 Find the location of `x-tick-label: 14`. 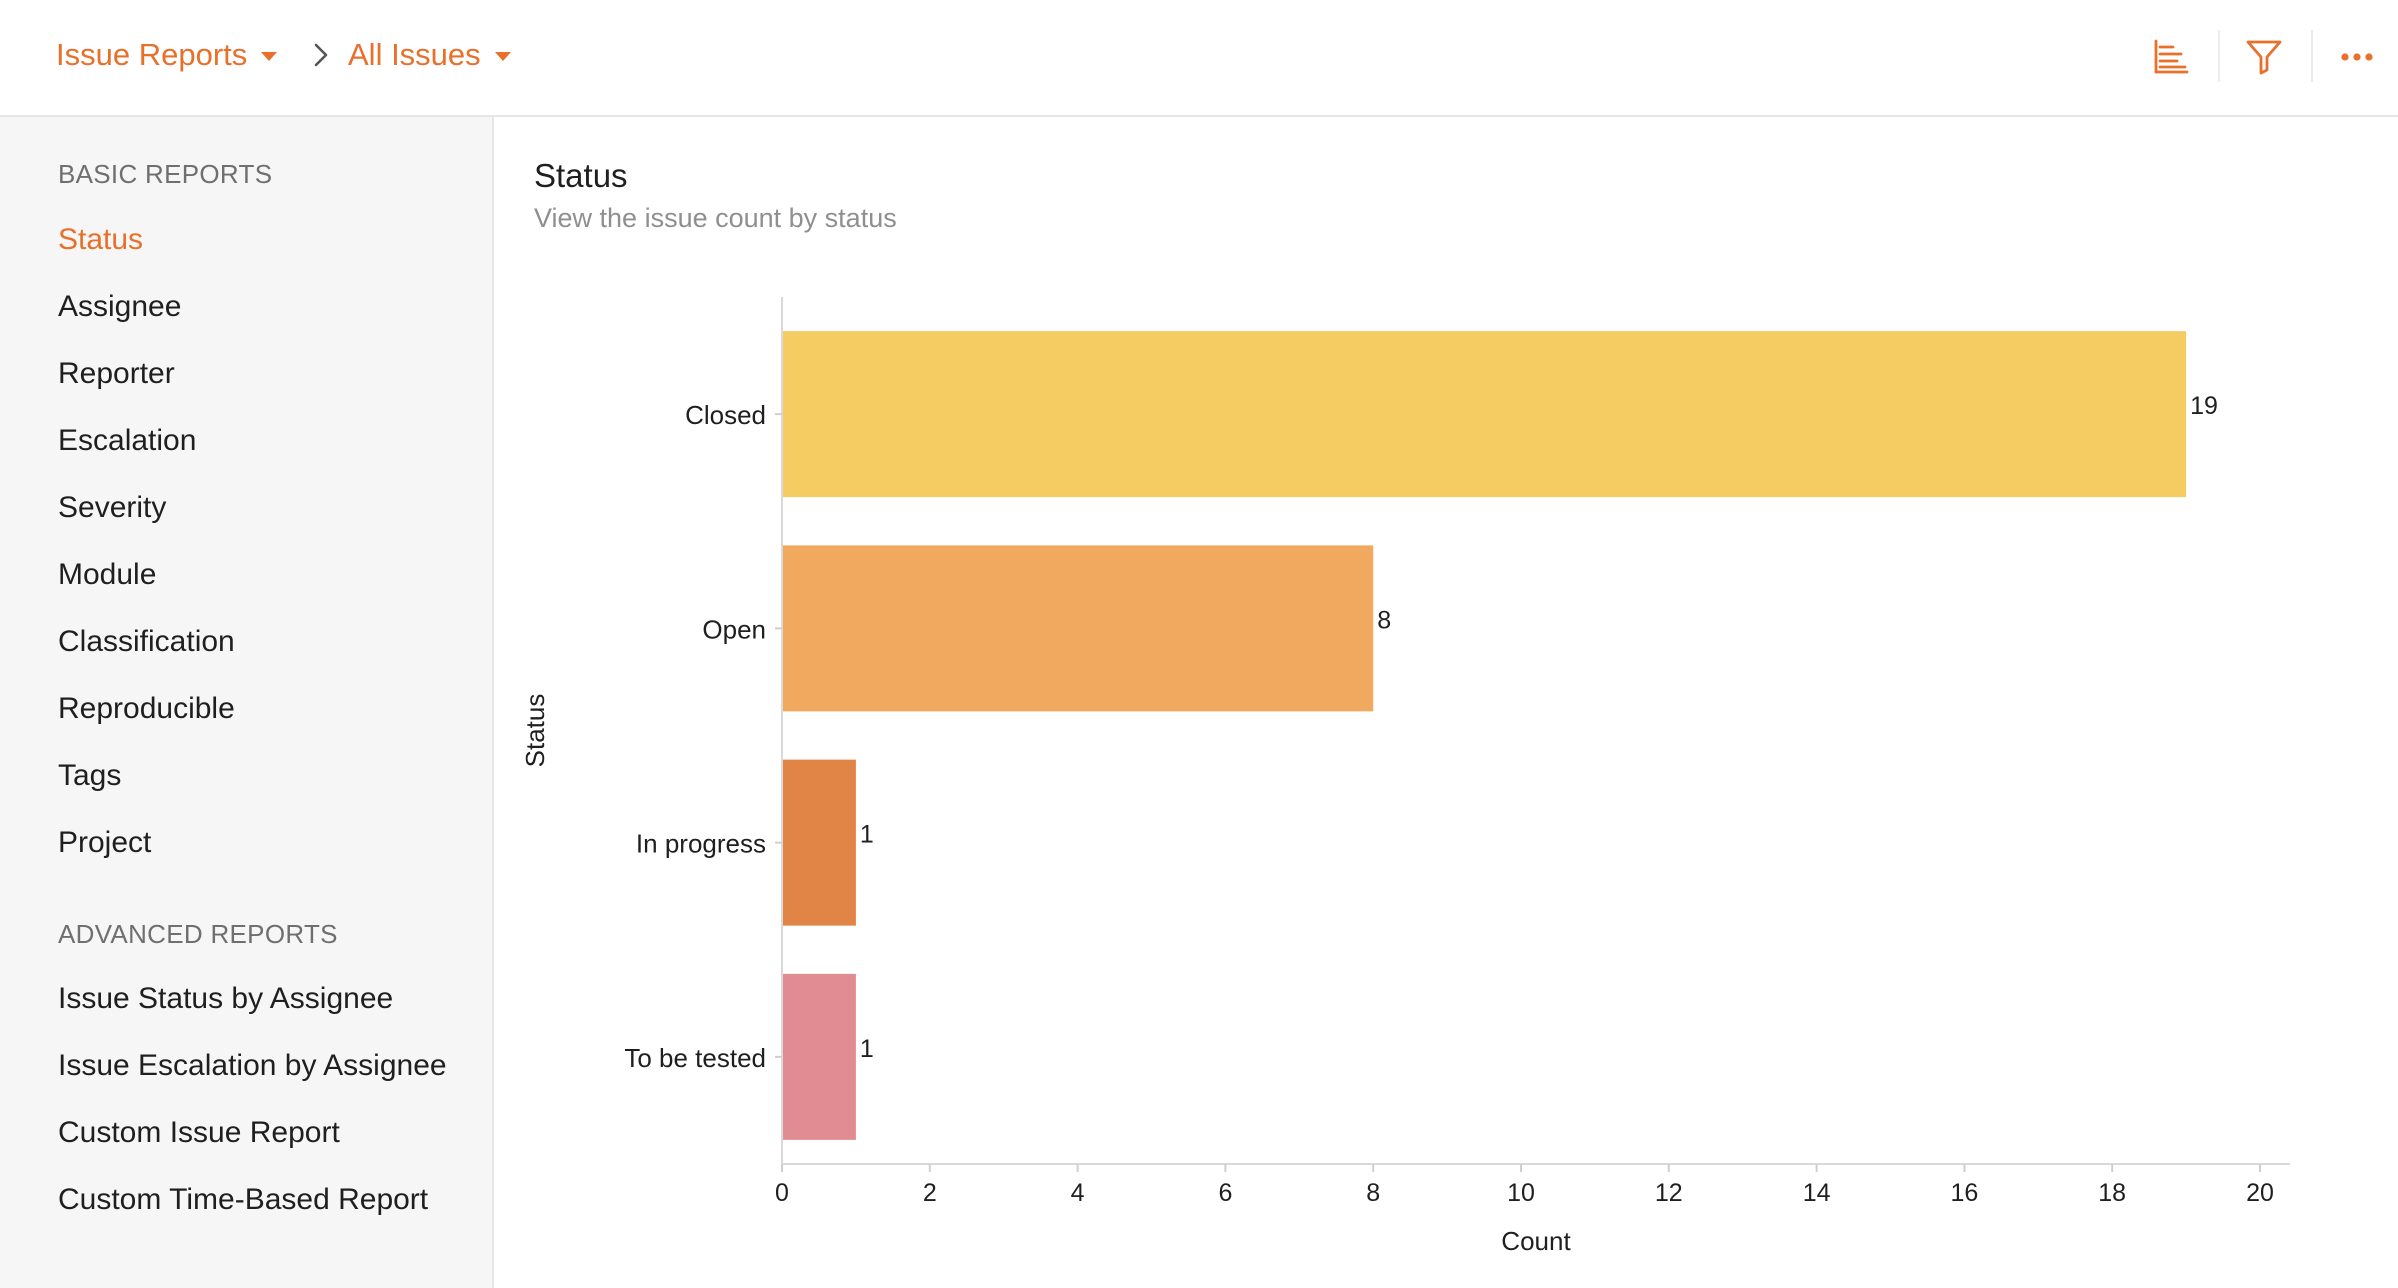

x-tick-label: 14 is located at coordinates (1817, 1193).